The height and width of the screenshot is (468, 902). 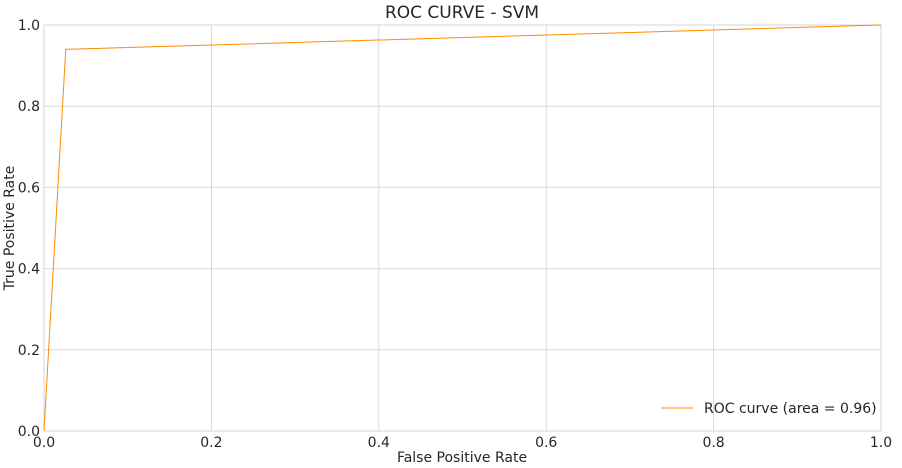 What do you see at coordinates (546, 443) in the screenshot?
I see `x-tick-label: 0.6` at bounding box center [546, 443].